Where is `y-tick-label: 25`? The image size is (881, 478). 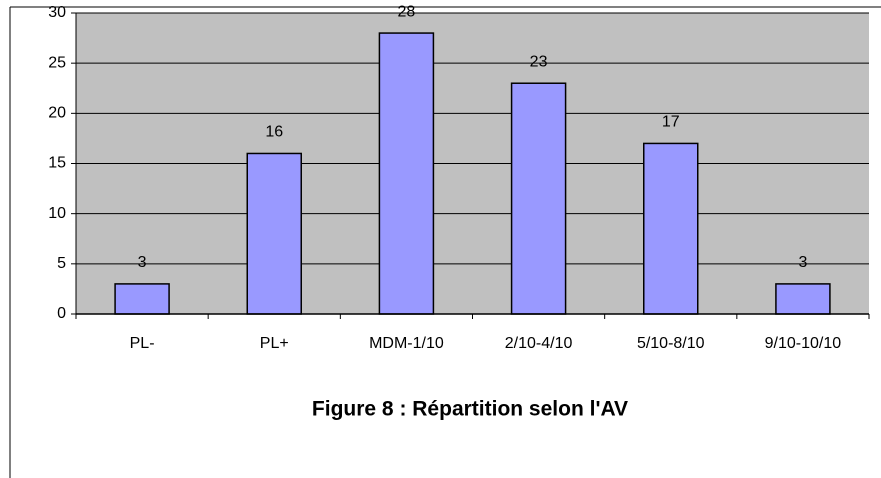 y-tick-label: 25 is located at coordinates (57, 62).